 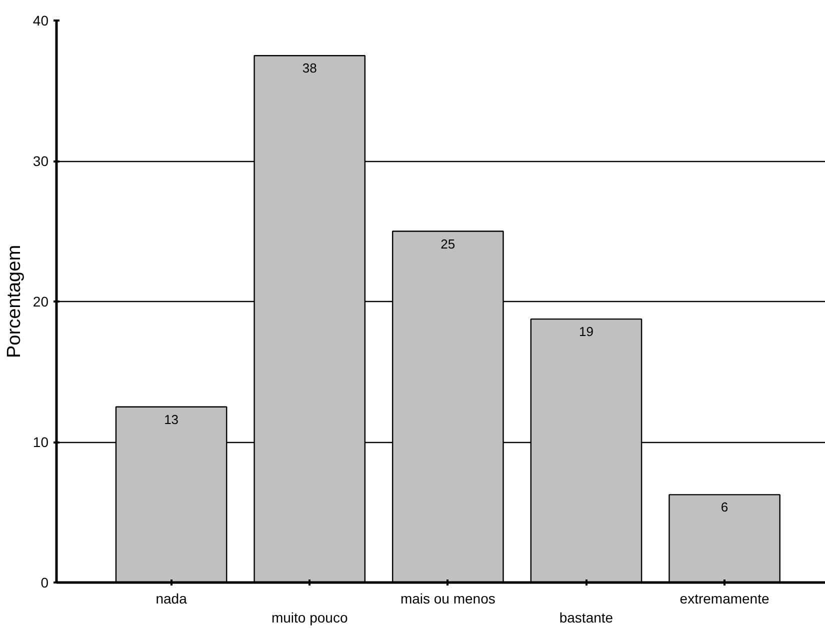 What do you see at coordinates (586, 618) in the screenshot?
I see `x-tick-label: bastante` at bounding box center [586, 618].